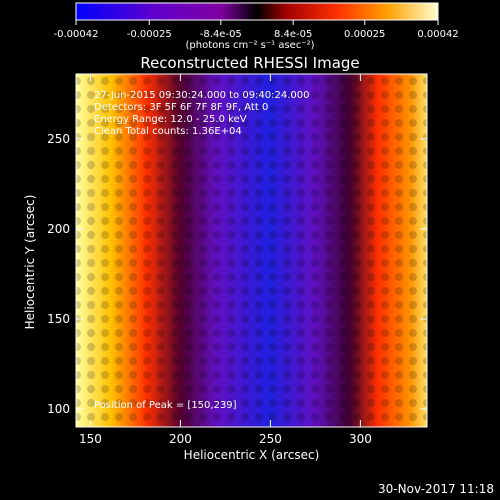 This screenshot has height=500, width=500. What do you see at coordinates (58, 319) in the screenshot?
I see `y-tick-label: 150` at bounding box center [58, 319].